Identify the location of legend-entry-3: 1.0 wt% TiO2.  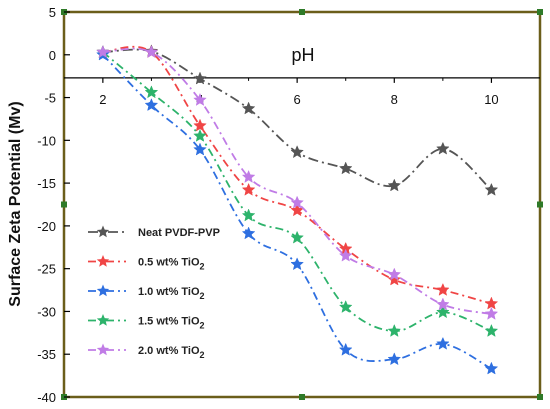
(146, 292).